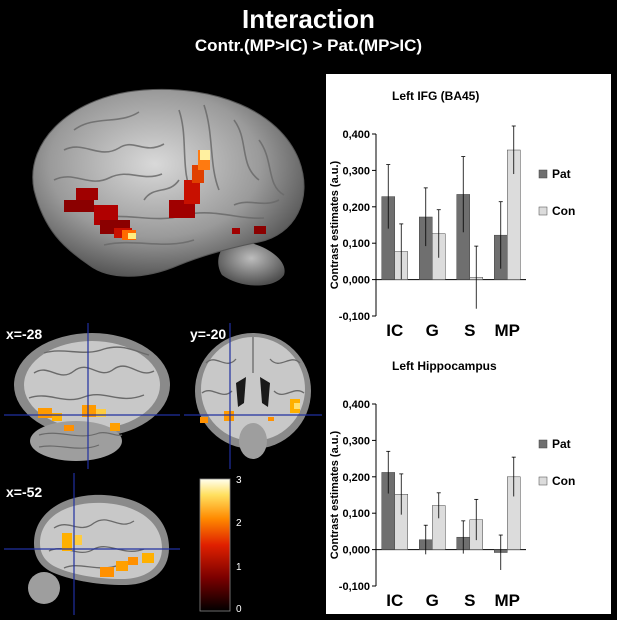 This screenshot has height=620, width=617. What do you see at coordinates (308, 19) in the screenshot?
I see `figure-title: Interaction` at bounding box center [308, 19].